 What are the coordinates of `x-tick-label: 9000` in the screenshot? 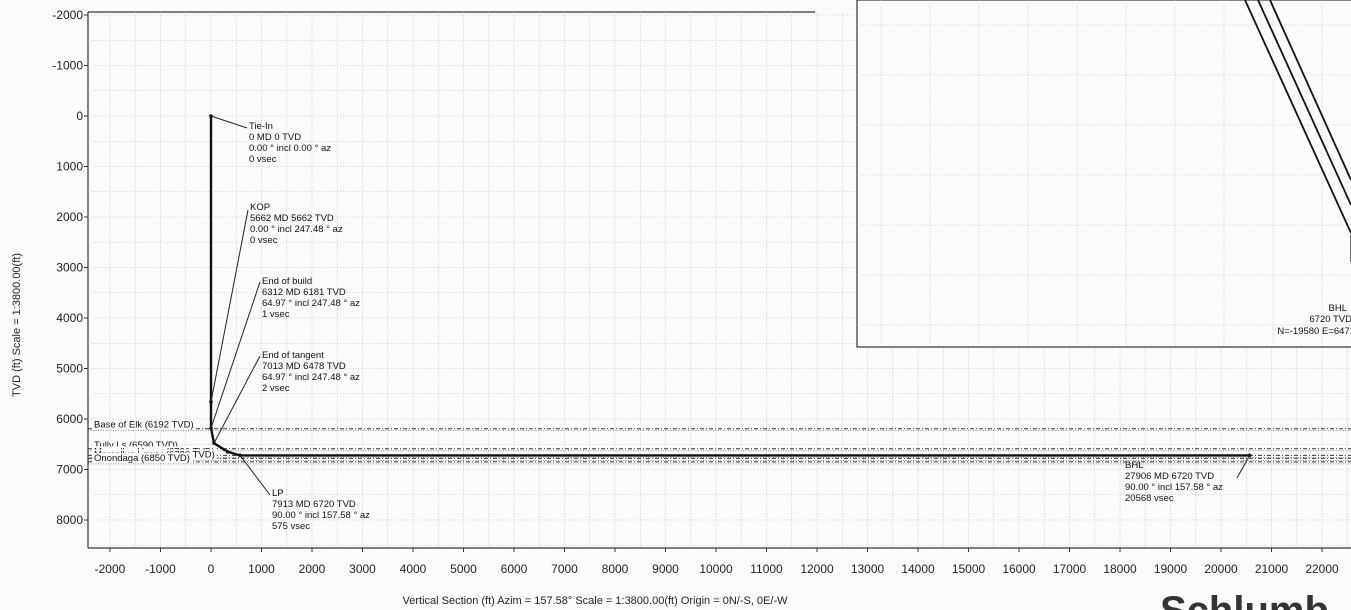 It's located at (665, 569).